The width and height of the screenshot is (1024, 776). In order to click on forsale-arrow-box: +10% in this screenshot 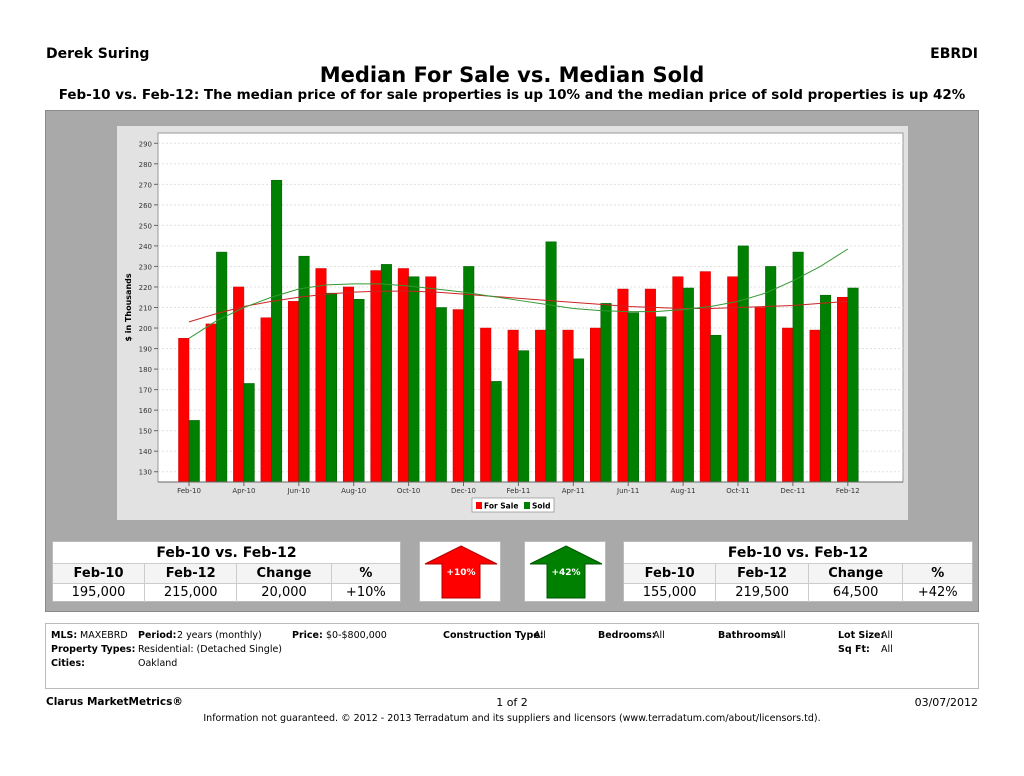, I will do `click(460, 571)`.